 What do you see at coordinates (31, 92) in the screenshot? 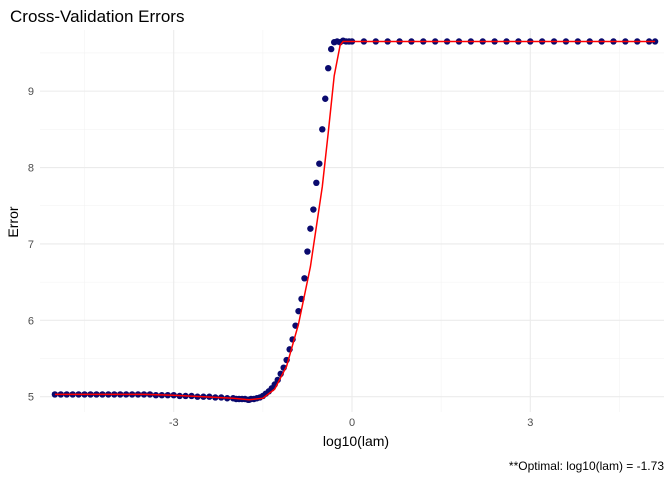
I see `y-tick-label: 9` at bounding box center [31, 92].